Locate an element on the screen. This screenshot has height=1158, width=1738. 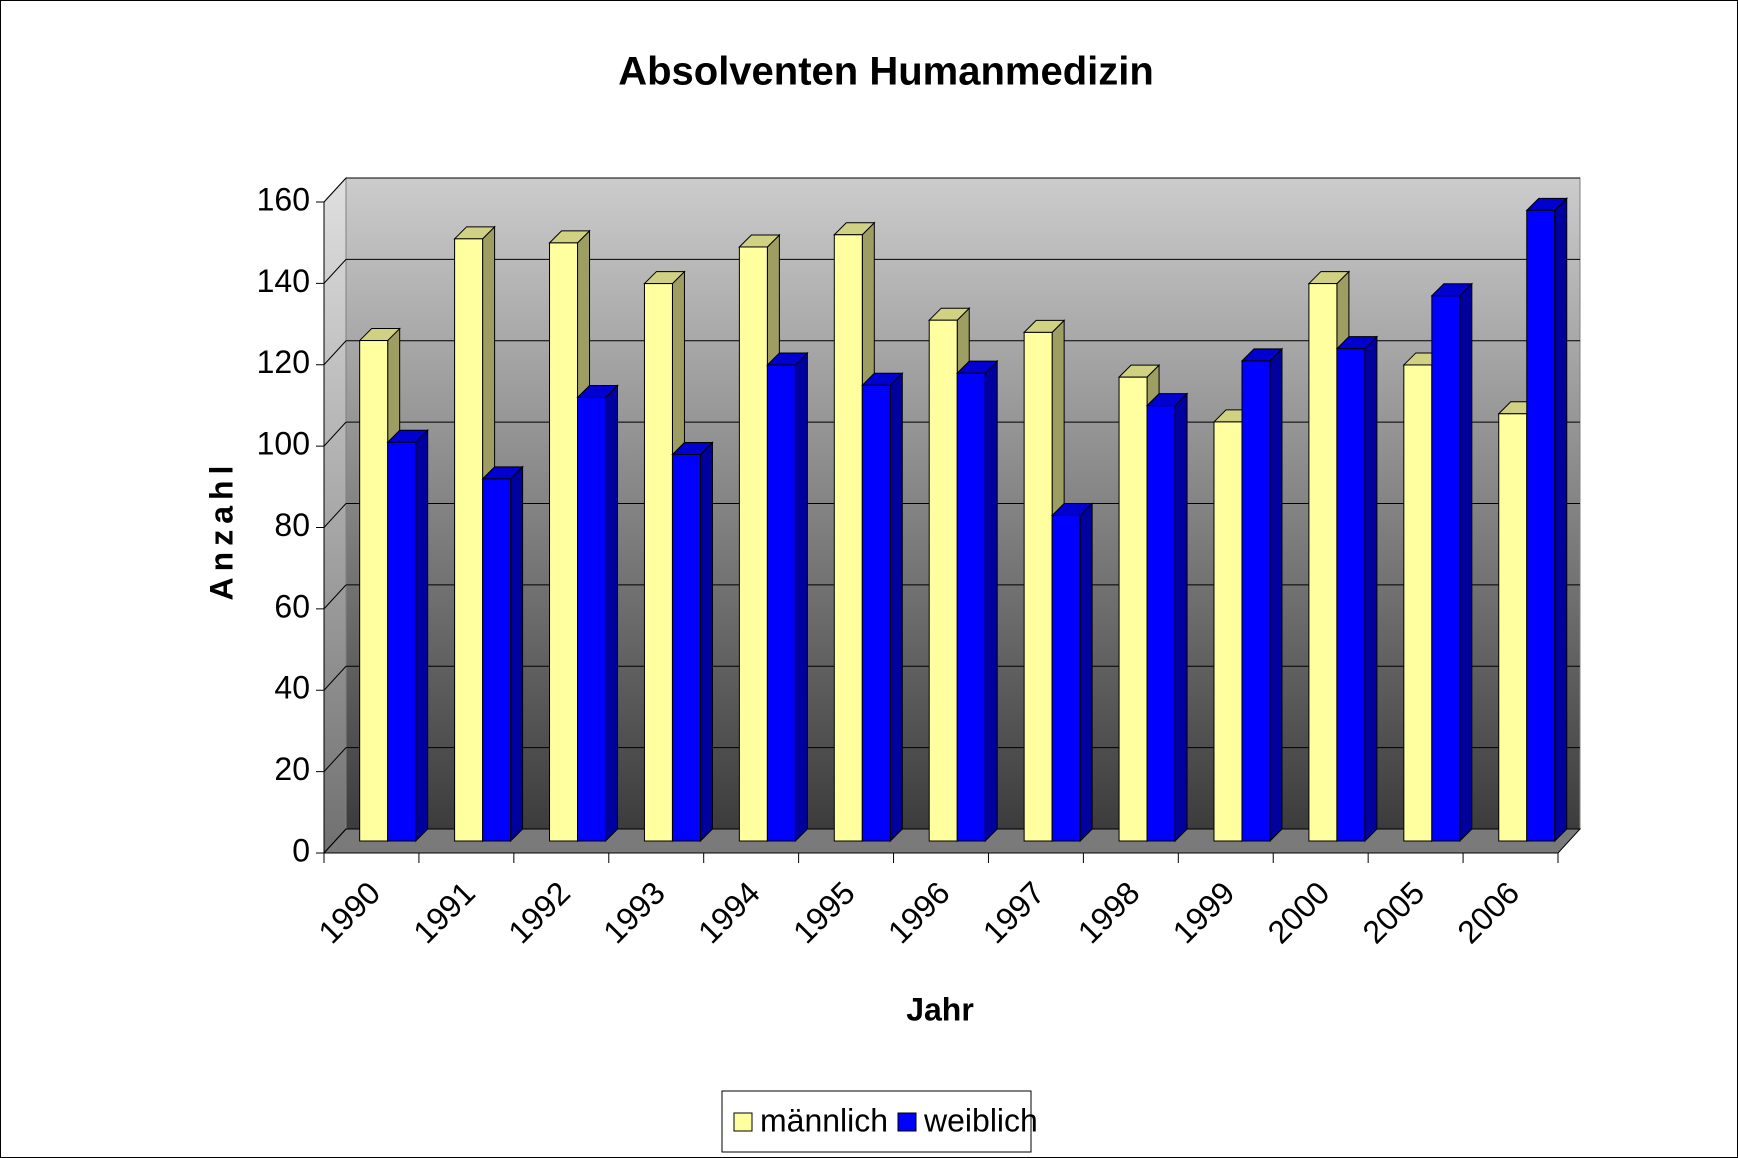
y-tick-label: 40 is located at coordinates (292, 688).